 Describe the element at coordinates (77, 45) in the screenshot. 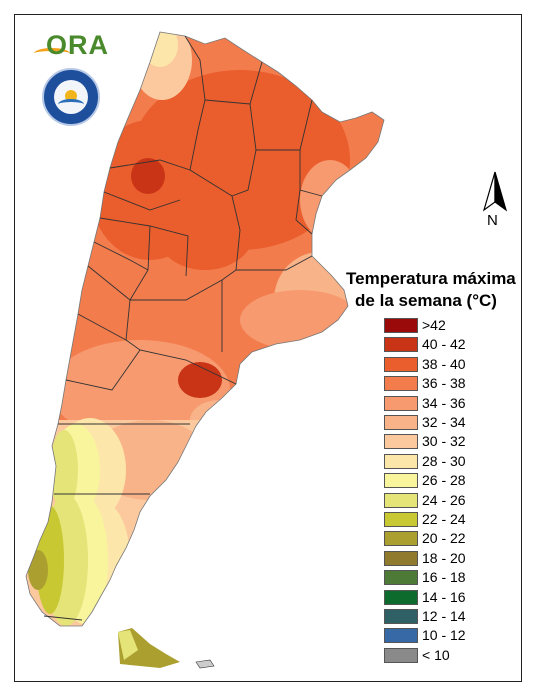

I see `ora-logo-text: ORA` at that location.